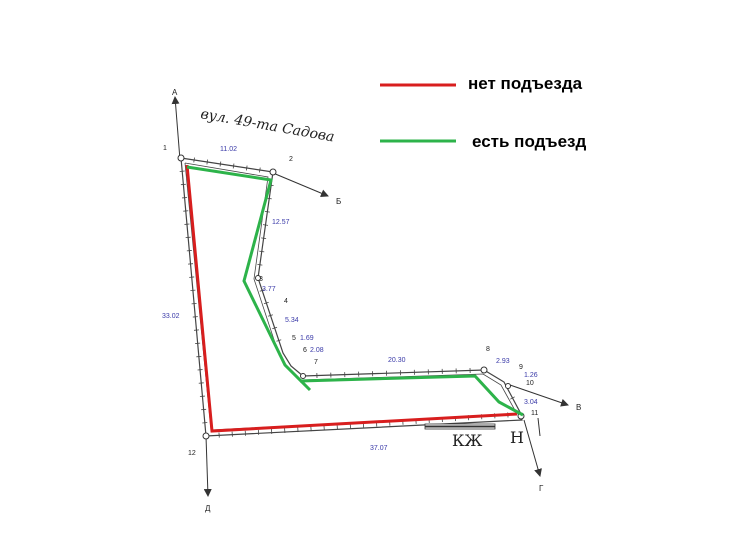 This screenshot has height=557, width=737. I want to click on direction-b: Б, so click(338, 201).